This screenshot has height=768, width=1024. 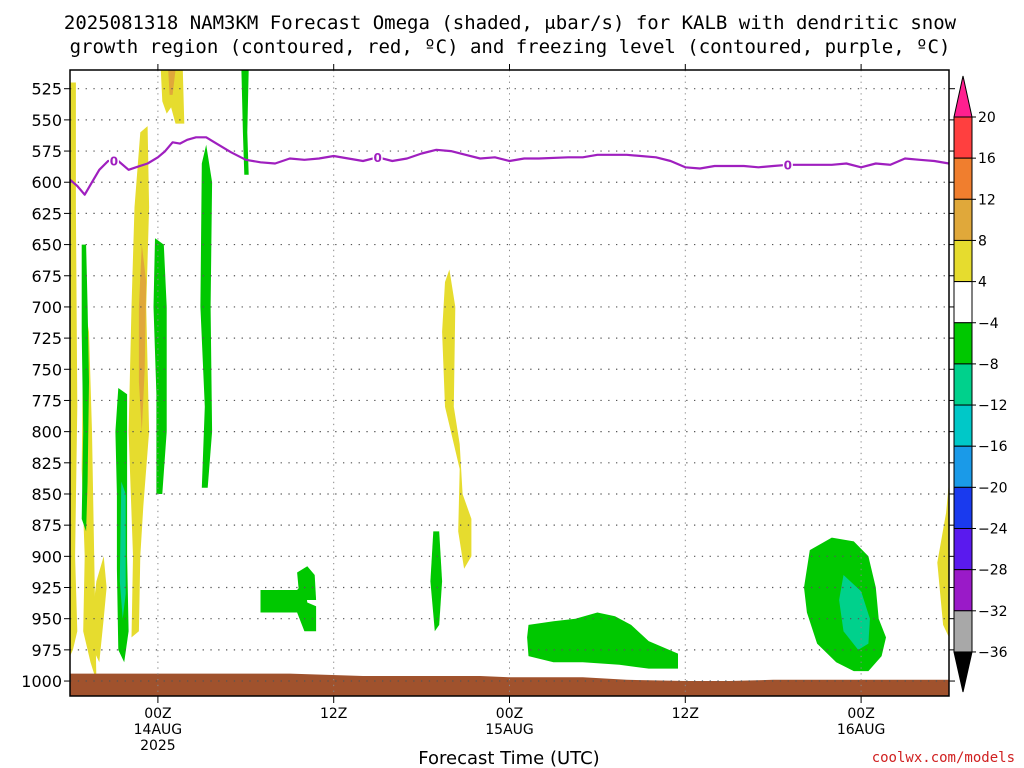 I want to click on colorbar-label-7: −12, so click(x=993, y=406).